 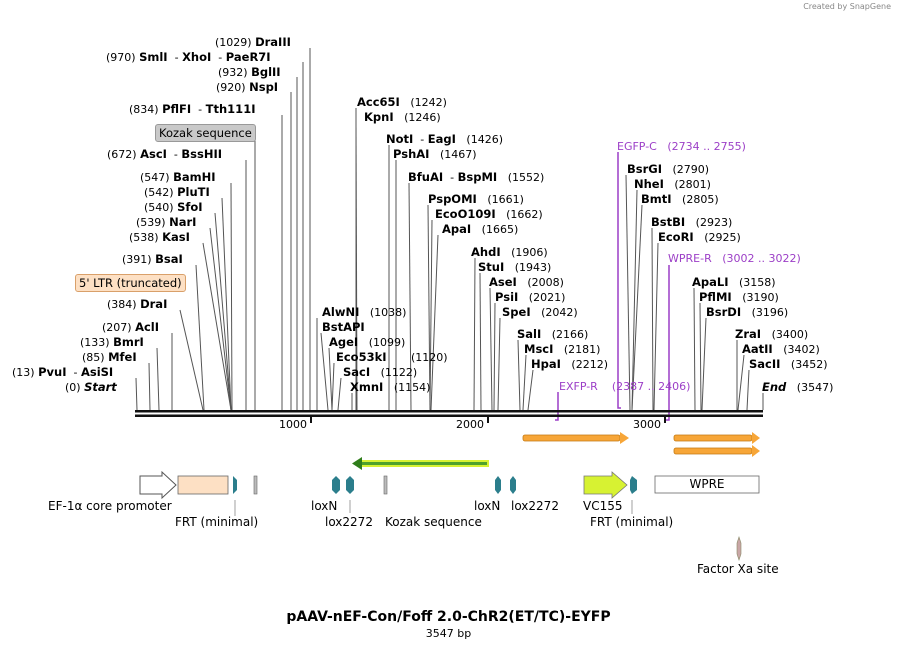 I want to click on tick-1000: 1000, so click(x=293, y=424).